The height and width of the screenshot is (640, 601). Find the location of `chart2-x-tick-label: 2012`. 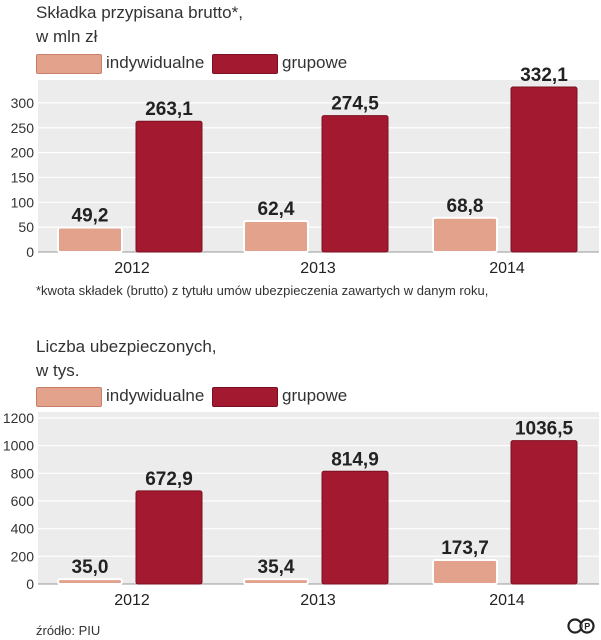

chart2-x-tick-label: 2012 is located at coordinates (132, 600).